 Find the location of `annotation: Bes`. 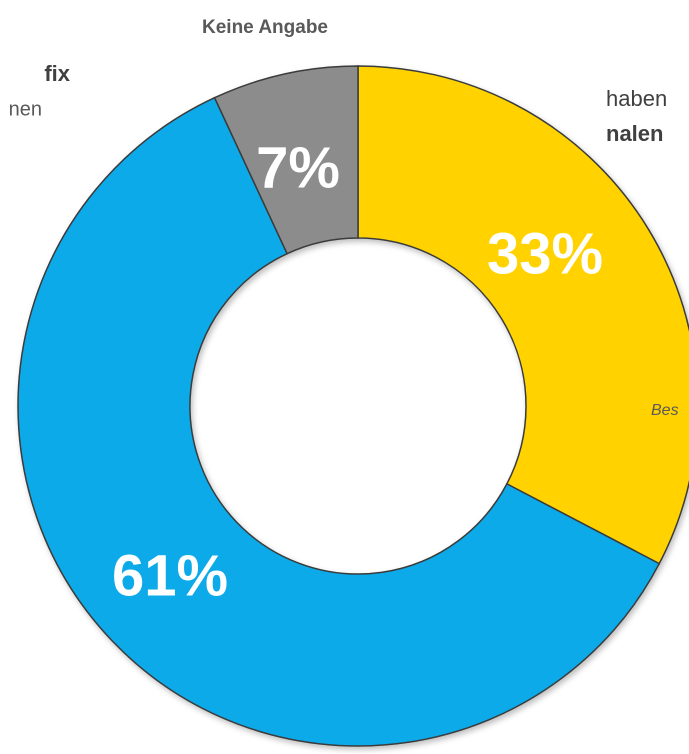

annotation: Bes is located at coordinates (665, 410).